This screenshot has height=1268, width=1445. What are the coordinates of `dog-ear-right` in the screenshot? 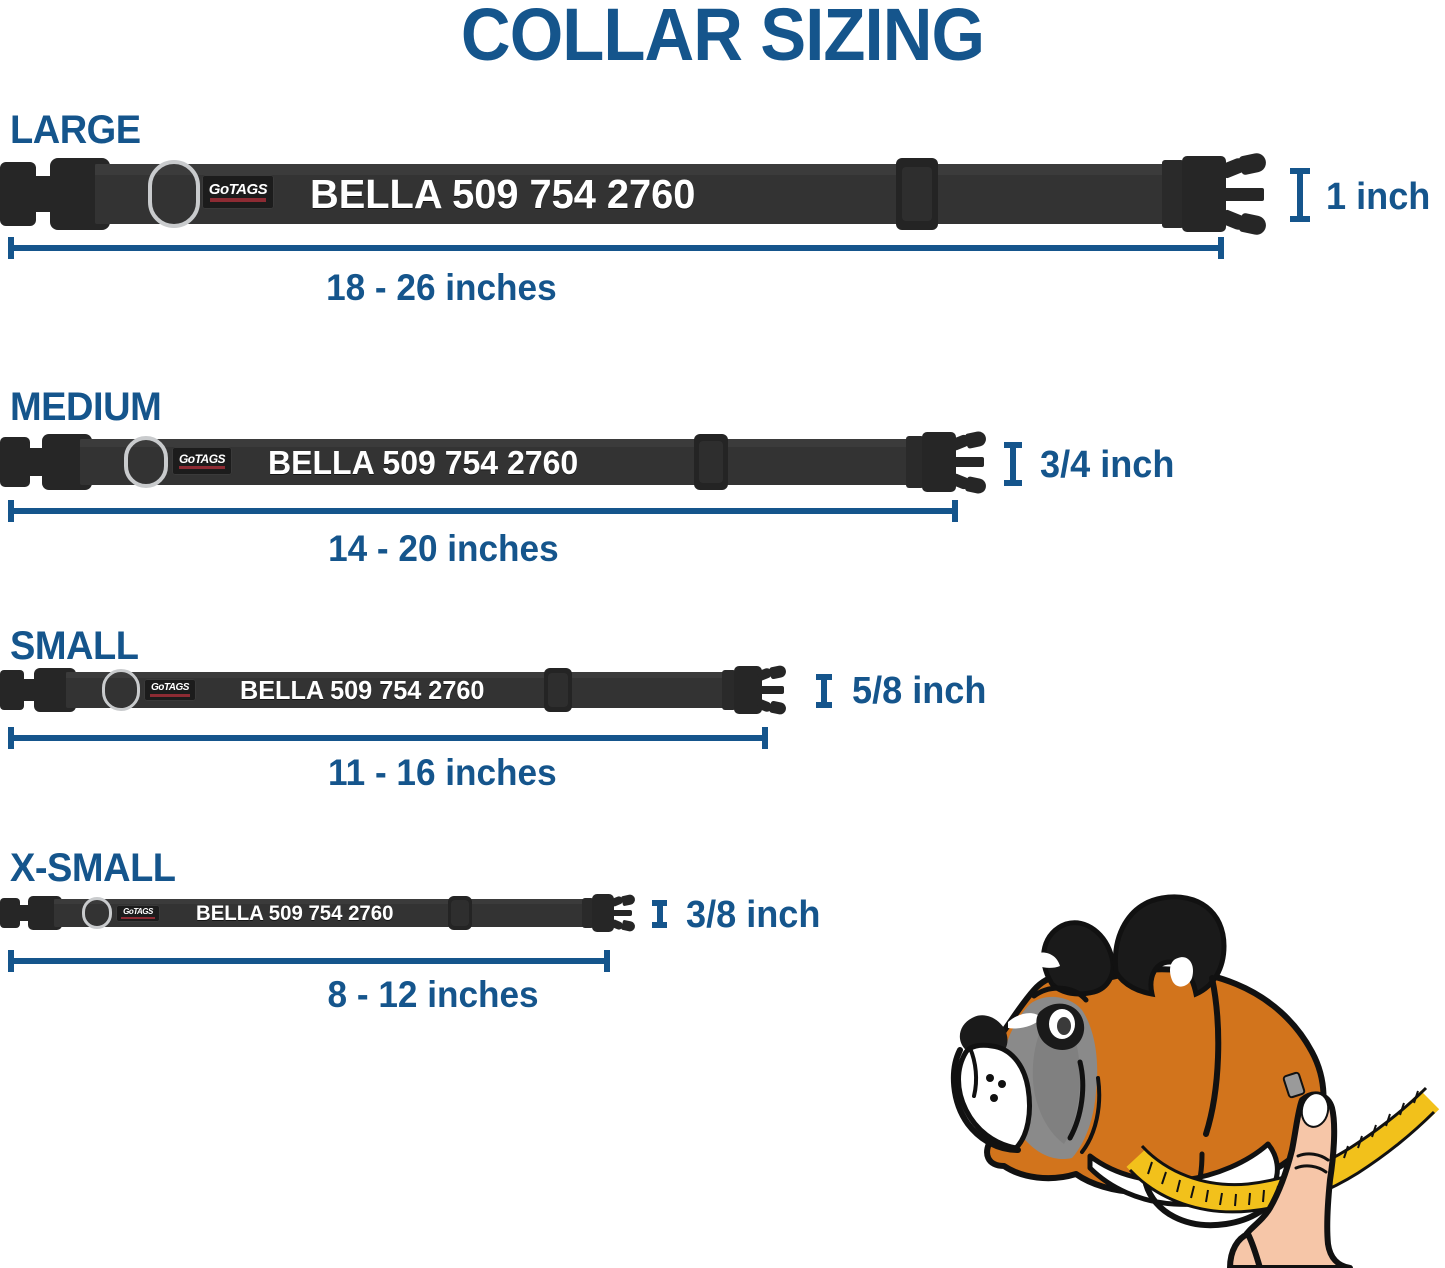 It's located at (1169, 946).